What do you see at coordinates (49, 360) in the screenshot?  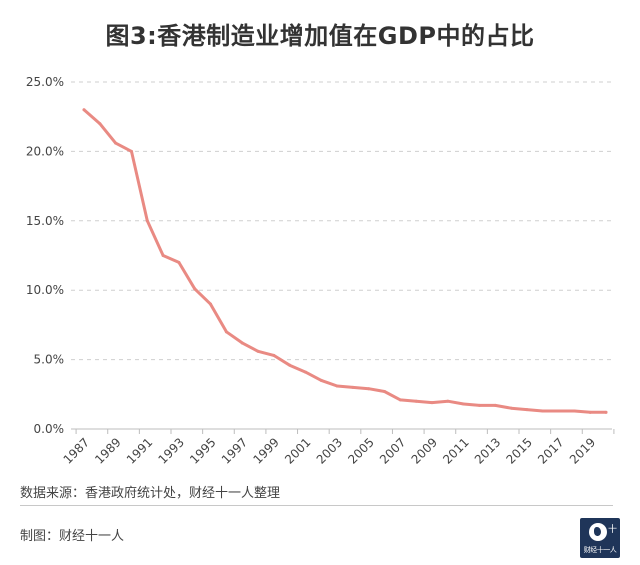 I see `y-tick-label: 5.0%` at bounding box center [49, 360].